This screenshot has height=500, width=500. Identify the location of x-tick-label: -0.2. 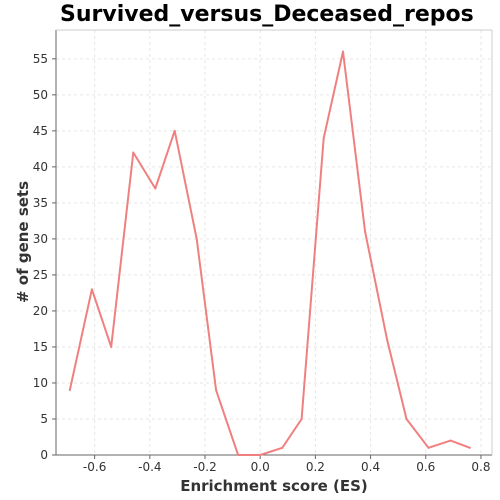
(204, 467).